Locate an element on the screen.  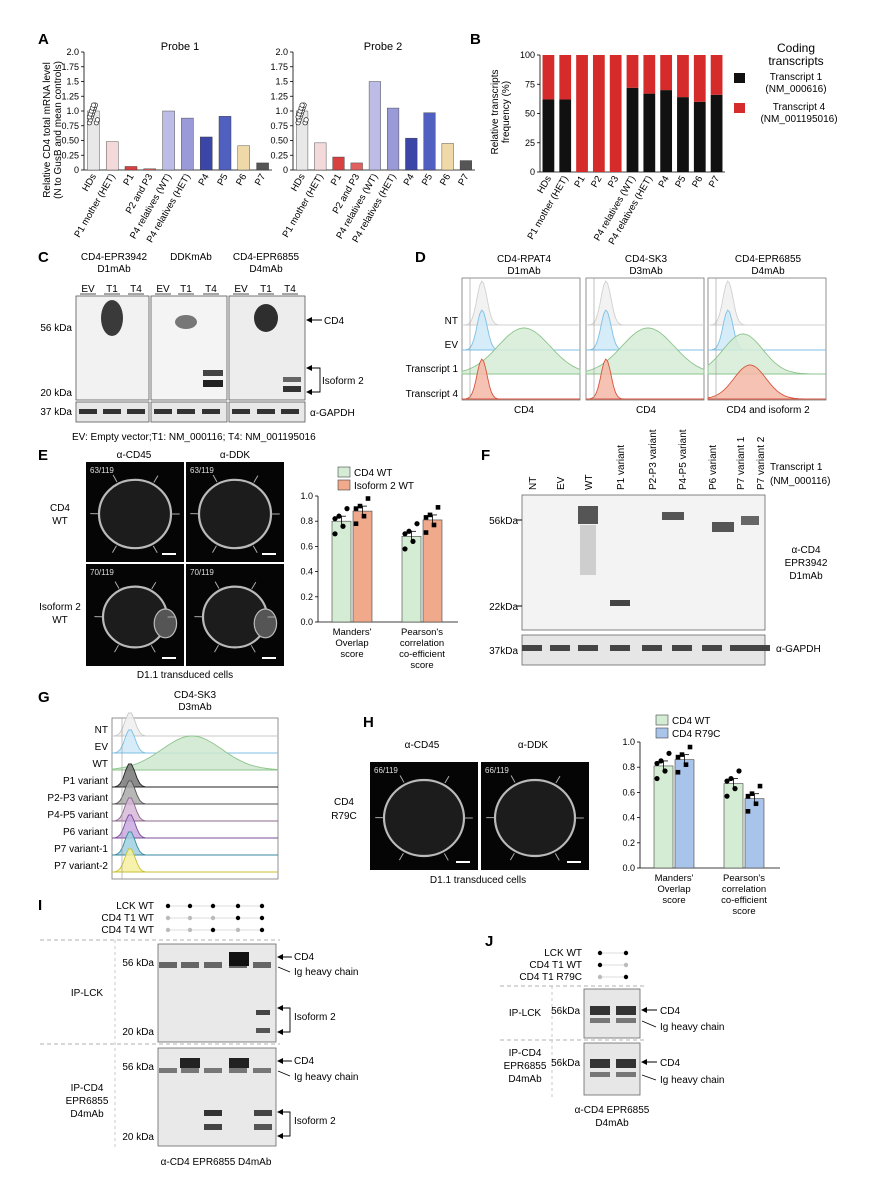
y-tick-label: 0.8 is located at coordinates (306, 521).